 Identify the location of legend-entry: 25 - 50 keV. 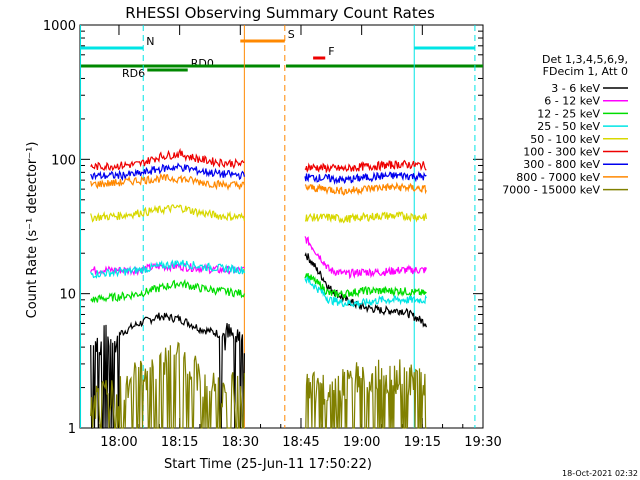
(568, 126).